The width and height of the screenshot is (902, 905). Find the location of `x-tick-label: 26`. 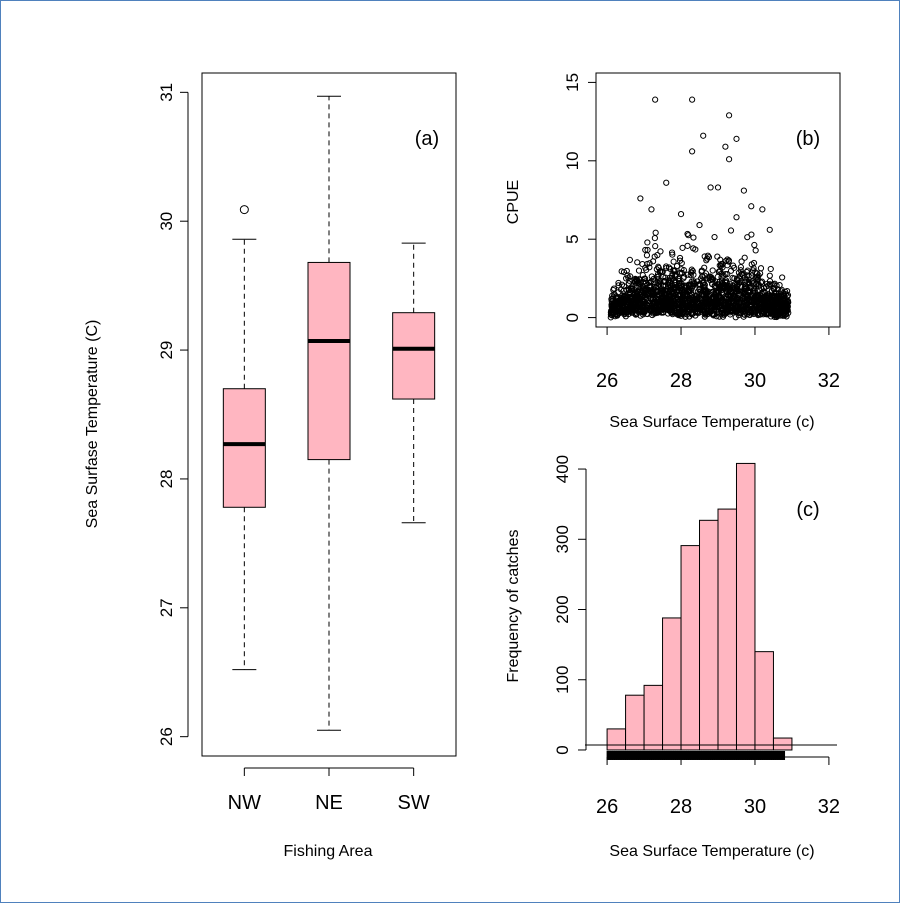

x-tick-label: 26 is located at coordinates (607, 807).